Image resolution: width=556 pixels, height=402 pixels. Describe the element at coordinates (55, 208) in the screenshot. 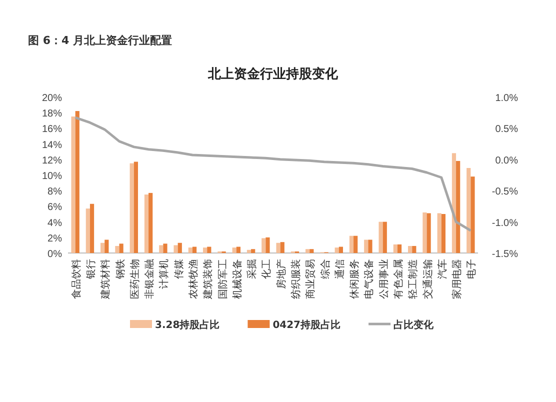

I see `y-tick-label: 6%` at that location.